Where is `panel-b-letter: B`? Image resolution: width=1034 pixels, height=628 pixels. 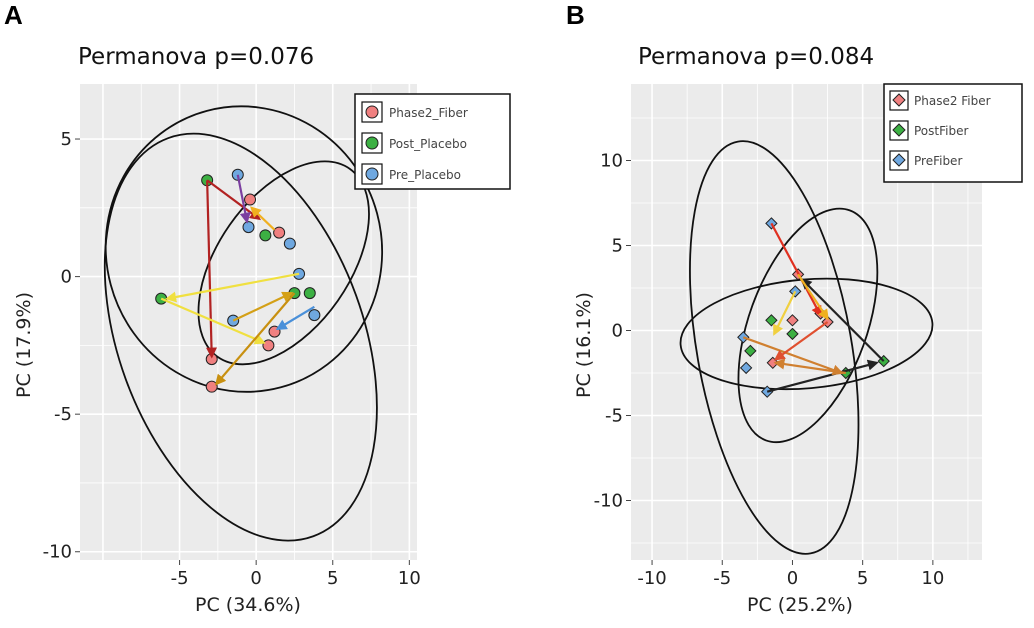
panel-b-letter: B is located at coordinates (575, 15).